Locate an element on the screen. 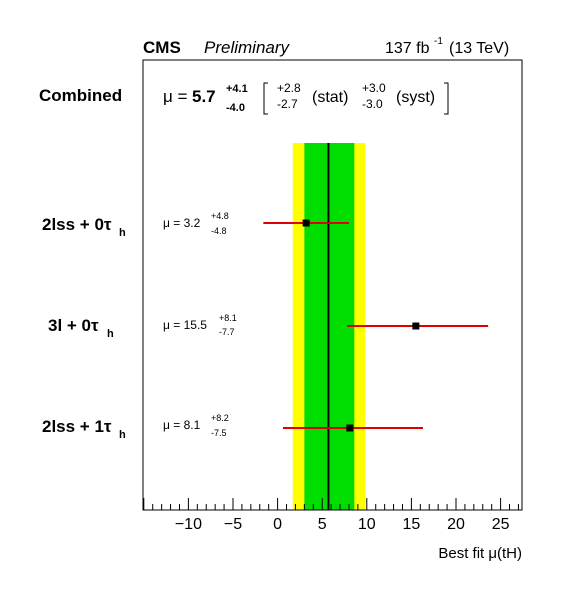  channel-label-main: 3l + 0τ is located at coordinates (73, 325).